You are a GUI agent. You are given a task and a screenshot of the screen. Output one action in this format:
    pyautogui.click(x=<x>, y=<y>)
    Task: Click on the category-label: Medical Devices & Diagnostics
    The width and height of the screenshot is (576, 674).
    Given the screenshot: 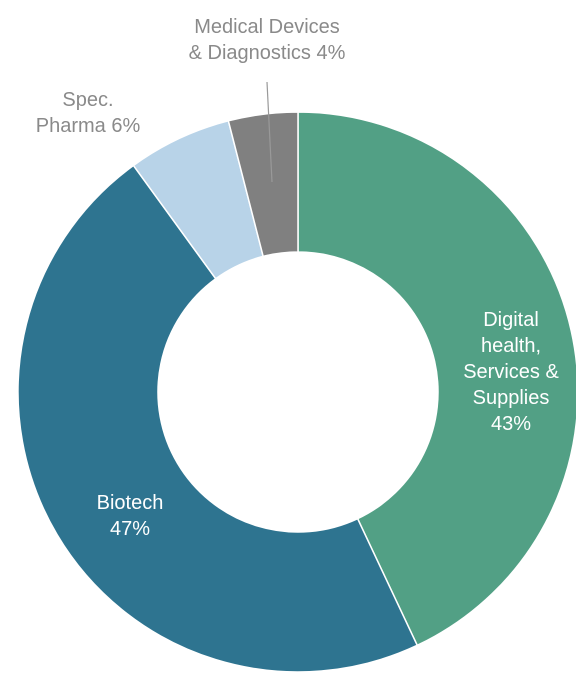 What is the action you would take?
    pyautogui.click(x=264, y=40)
    